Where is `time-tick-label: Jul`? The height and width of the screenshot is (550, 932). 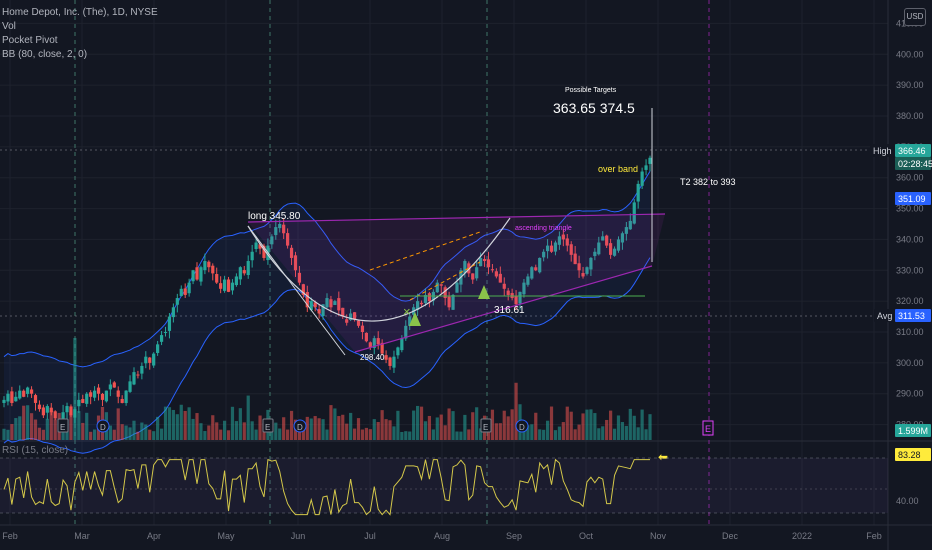
time-tick-label: Jul is located at coordinates (370, 536).